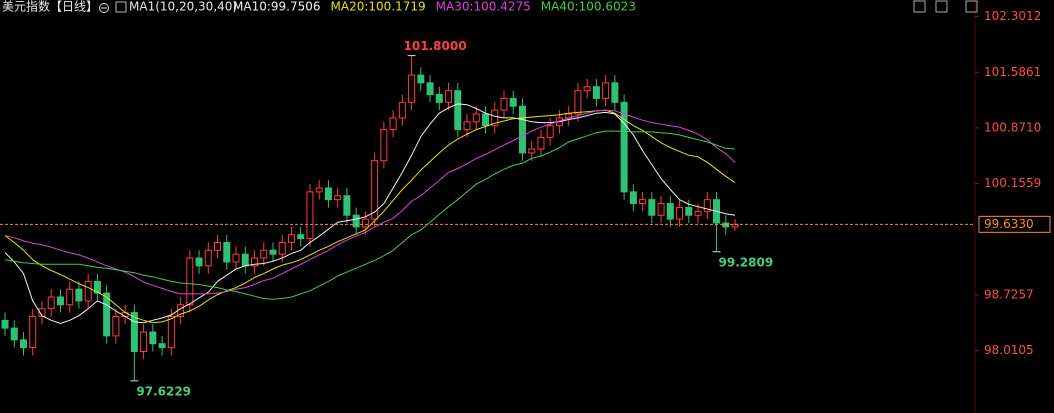  I want to click on y-tick-label: 101.5861, so click(1012, 72).